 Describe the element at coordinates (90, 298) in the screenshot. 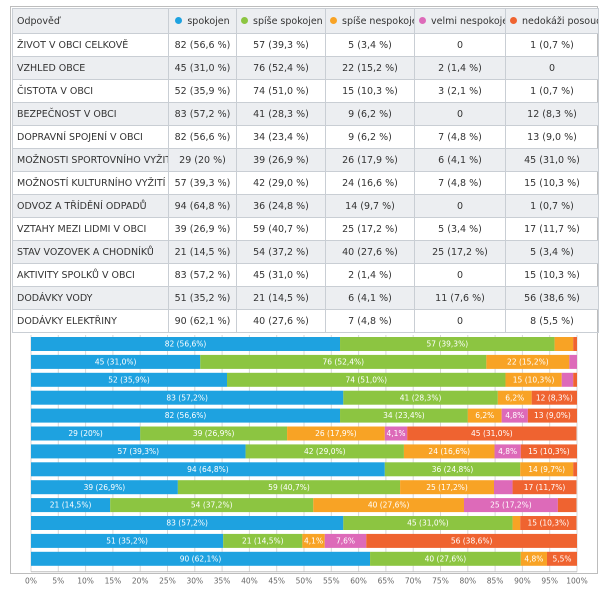

I see `row-question: DODÁVKY VODY` at that location.